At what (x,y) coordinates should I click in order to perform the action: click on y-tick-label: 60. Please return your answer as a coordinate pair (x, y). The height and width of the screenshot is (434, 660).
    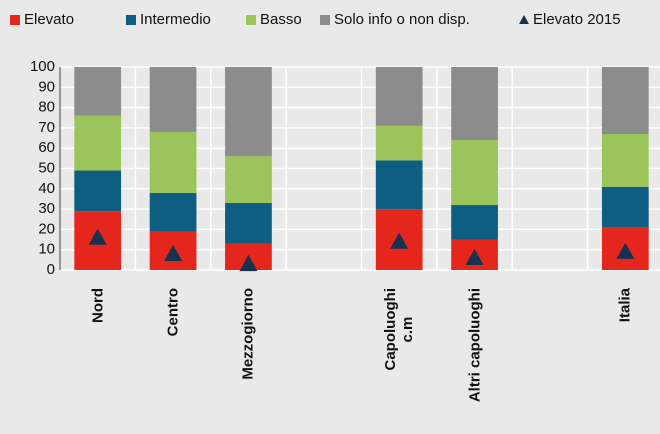
    Looking at the image, I should click on (46, 147).